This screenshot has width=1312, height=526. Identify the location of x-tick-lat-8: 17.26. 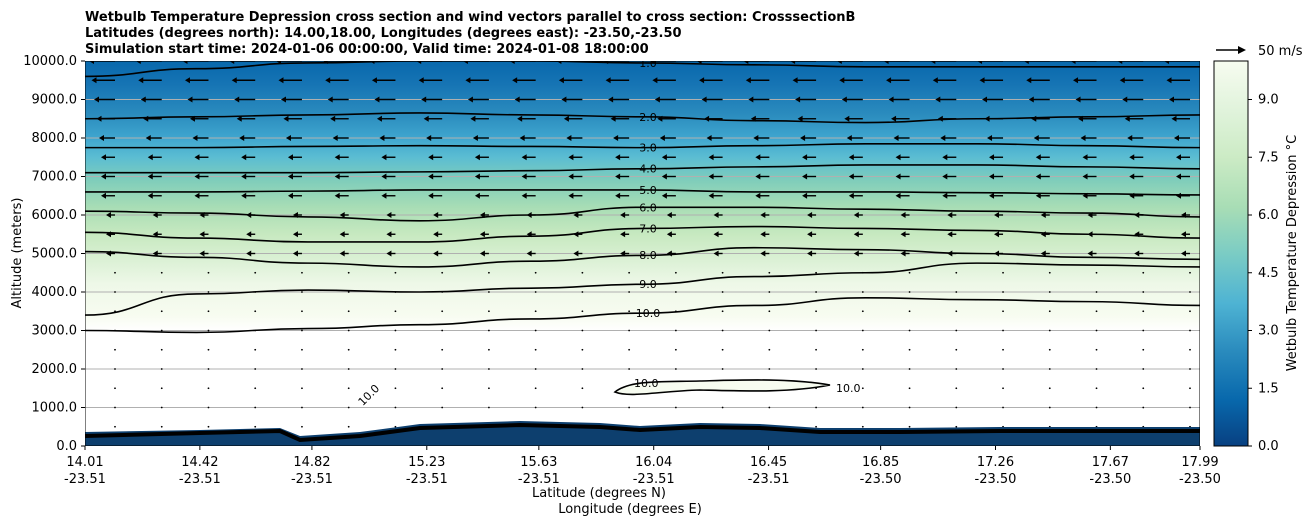
(995, 462).